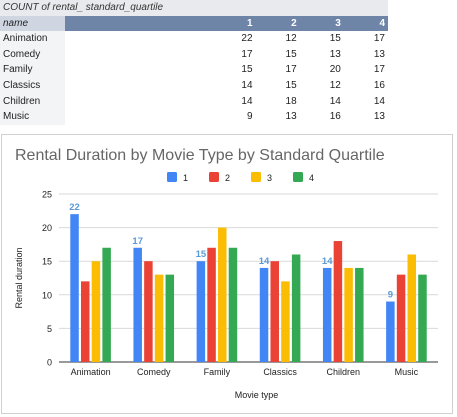 This screenshot has width=457, height=417. Describe the element at coordinates (32, 101) in the screenshot. I see `pivot-row-label: Children` at that location.